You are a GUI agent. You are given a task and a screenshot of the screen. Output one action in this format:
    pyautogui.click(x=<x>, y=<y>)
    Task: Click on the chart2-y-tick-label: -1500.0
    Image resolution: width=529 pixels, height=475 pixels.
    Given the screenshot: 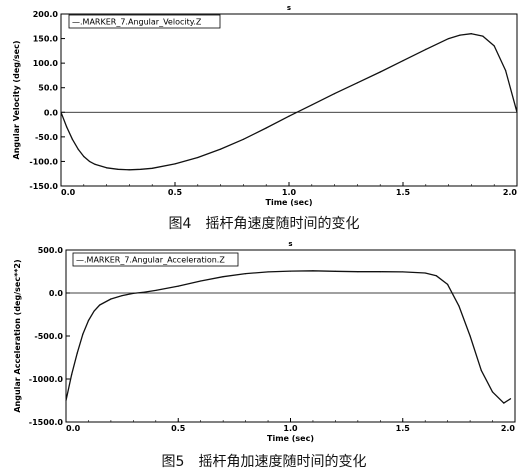 What is the action you would take?
    pyautogui.click(x=46, y=422)
    